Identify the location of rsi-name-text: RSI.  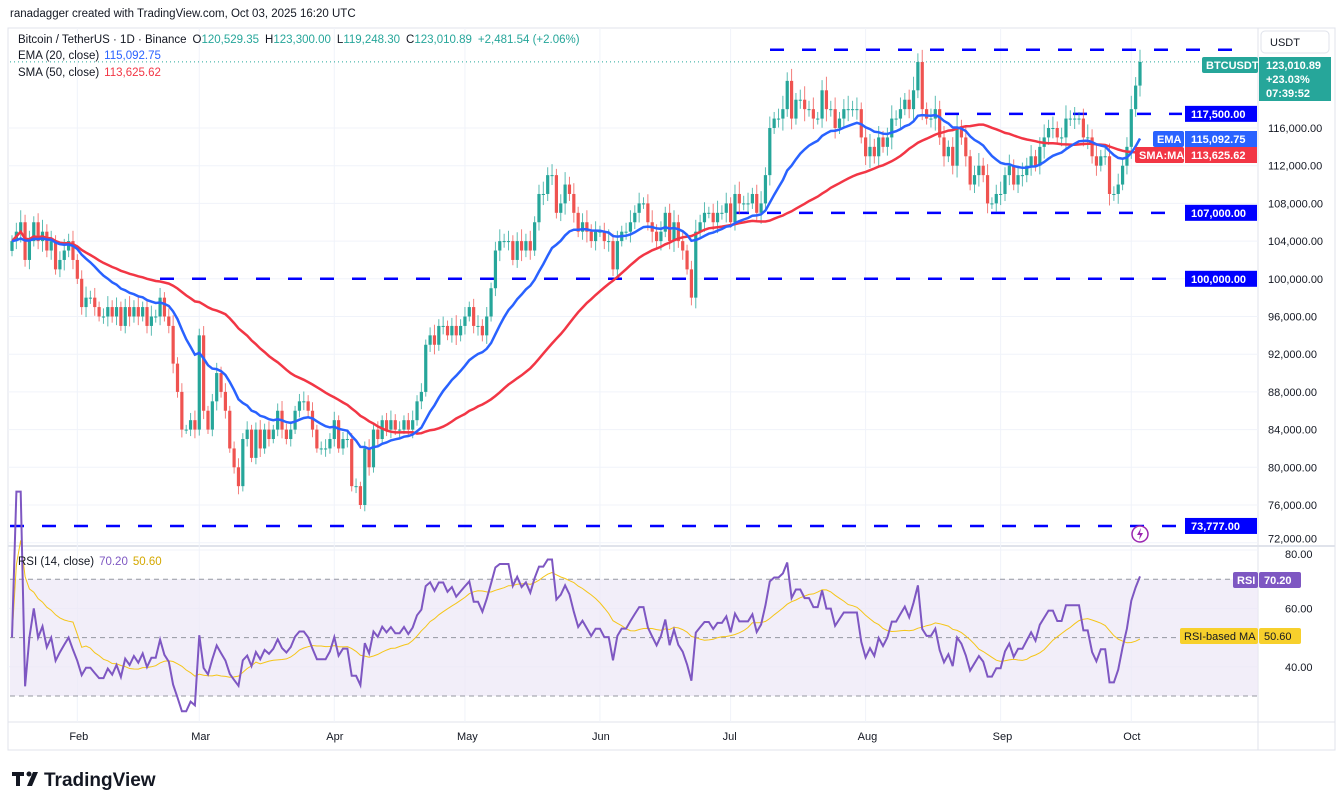
(1246, 581).